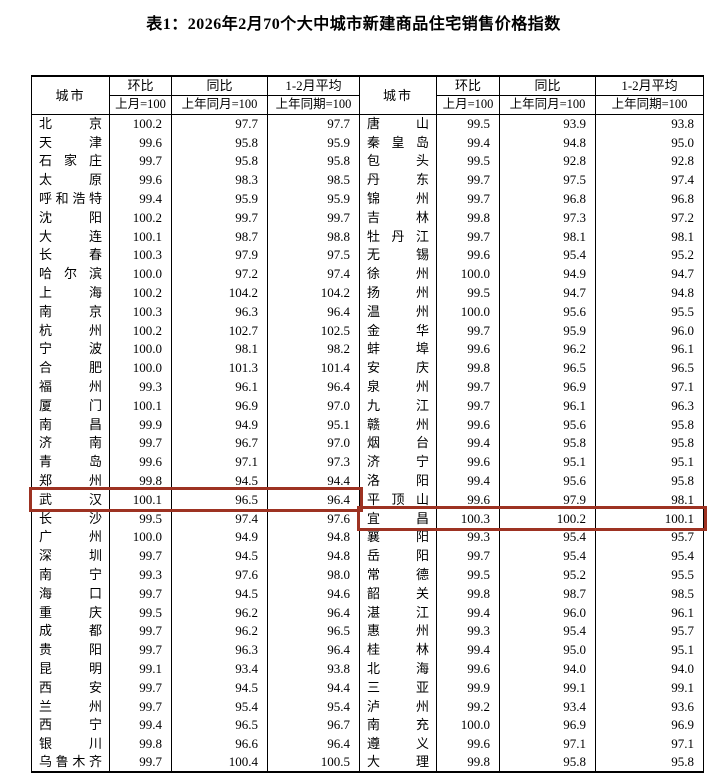 This screenshot has height=784, width=707. Describe the element at coordinates (649, 725) in the screenshot. I see `cell-avg: 96.9` at that location.